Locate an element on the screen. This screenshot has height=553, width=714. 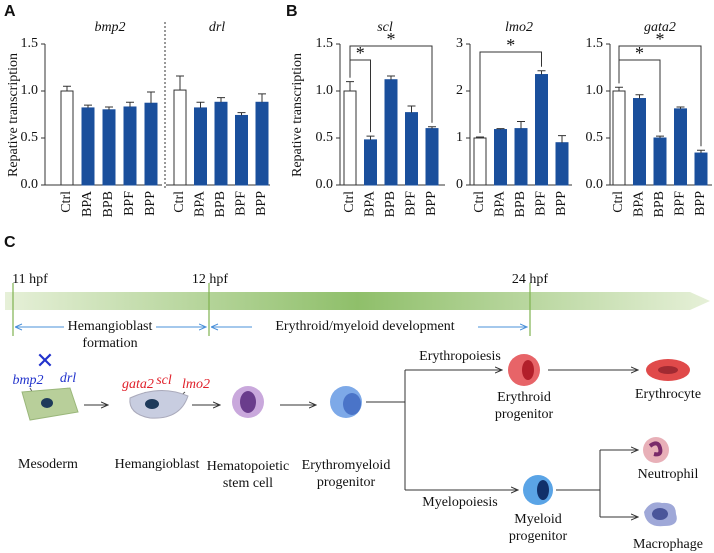
phase-label: Hemangioblast formation is located at coordinates (110, 335).